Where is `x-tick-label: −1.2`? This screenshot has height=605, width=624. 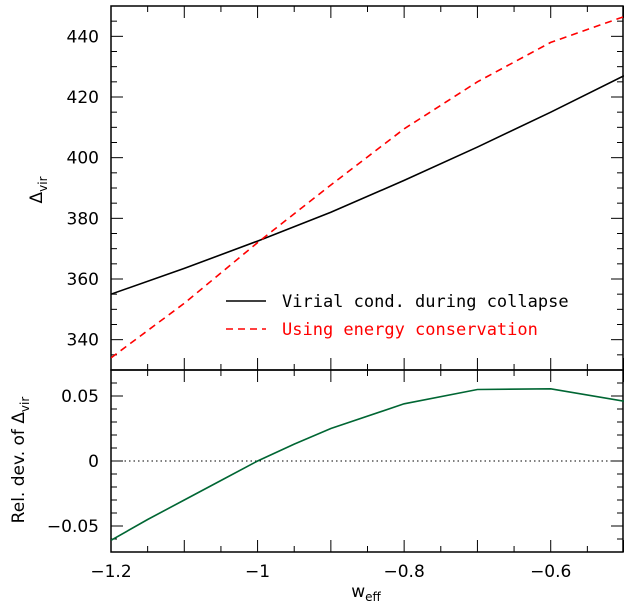
x-tick-label: −1.2 is located at coordinates (110, 572).